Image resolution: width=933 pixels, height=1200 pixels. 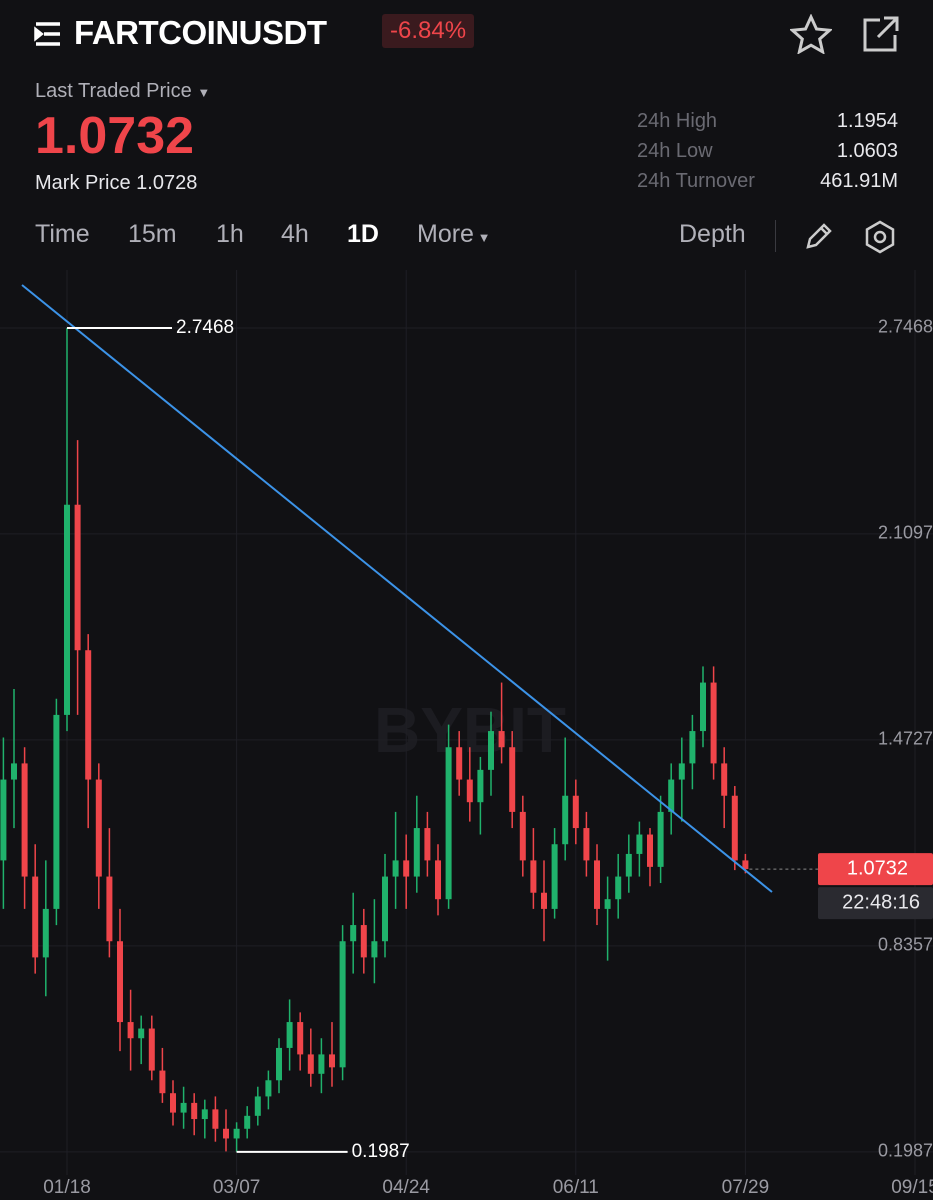 I want to click on menu-icon, so click(x=49, y=34).